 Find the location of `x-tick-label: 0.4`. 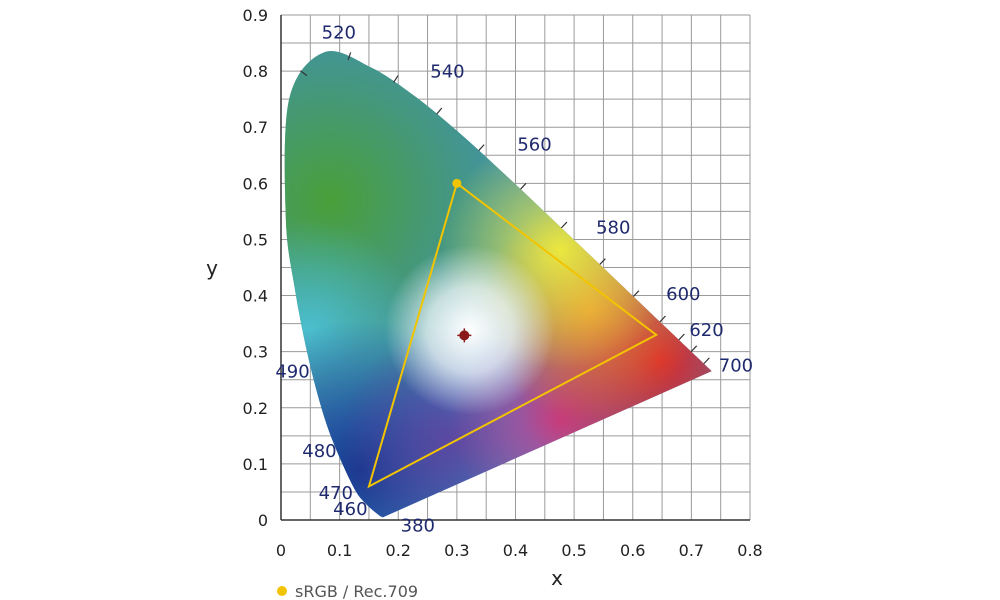

x-tick-label: 0.4 is located at coordinates (515, 550).